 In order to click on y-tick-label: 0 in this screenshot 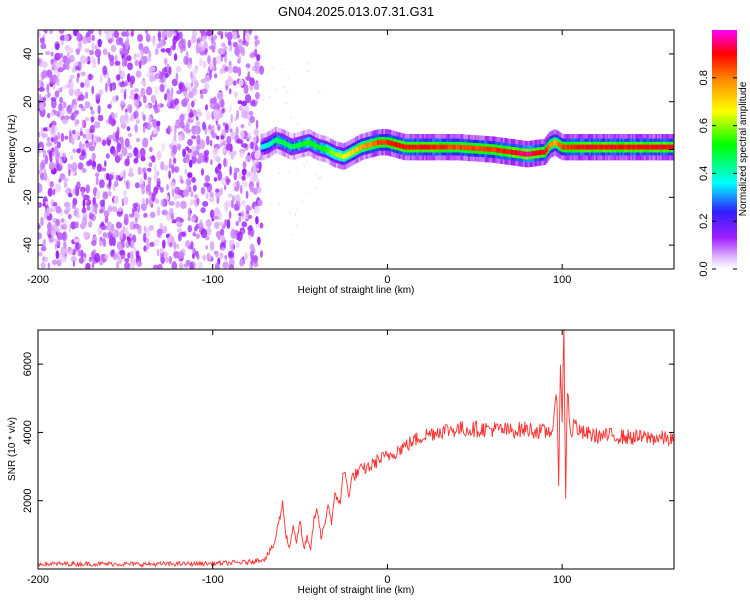, I will do `click(28, 149)`.